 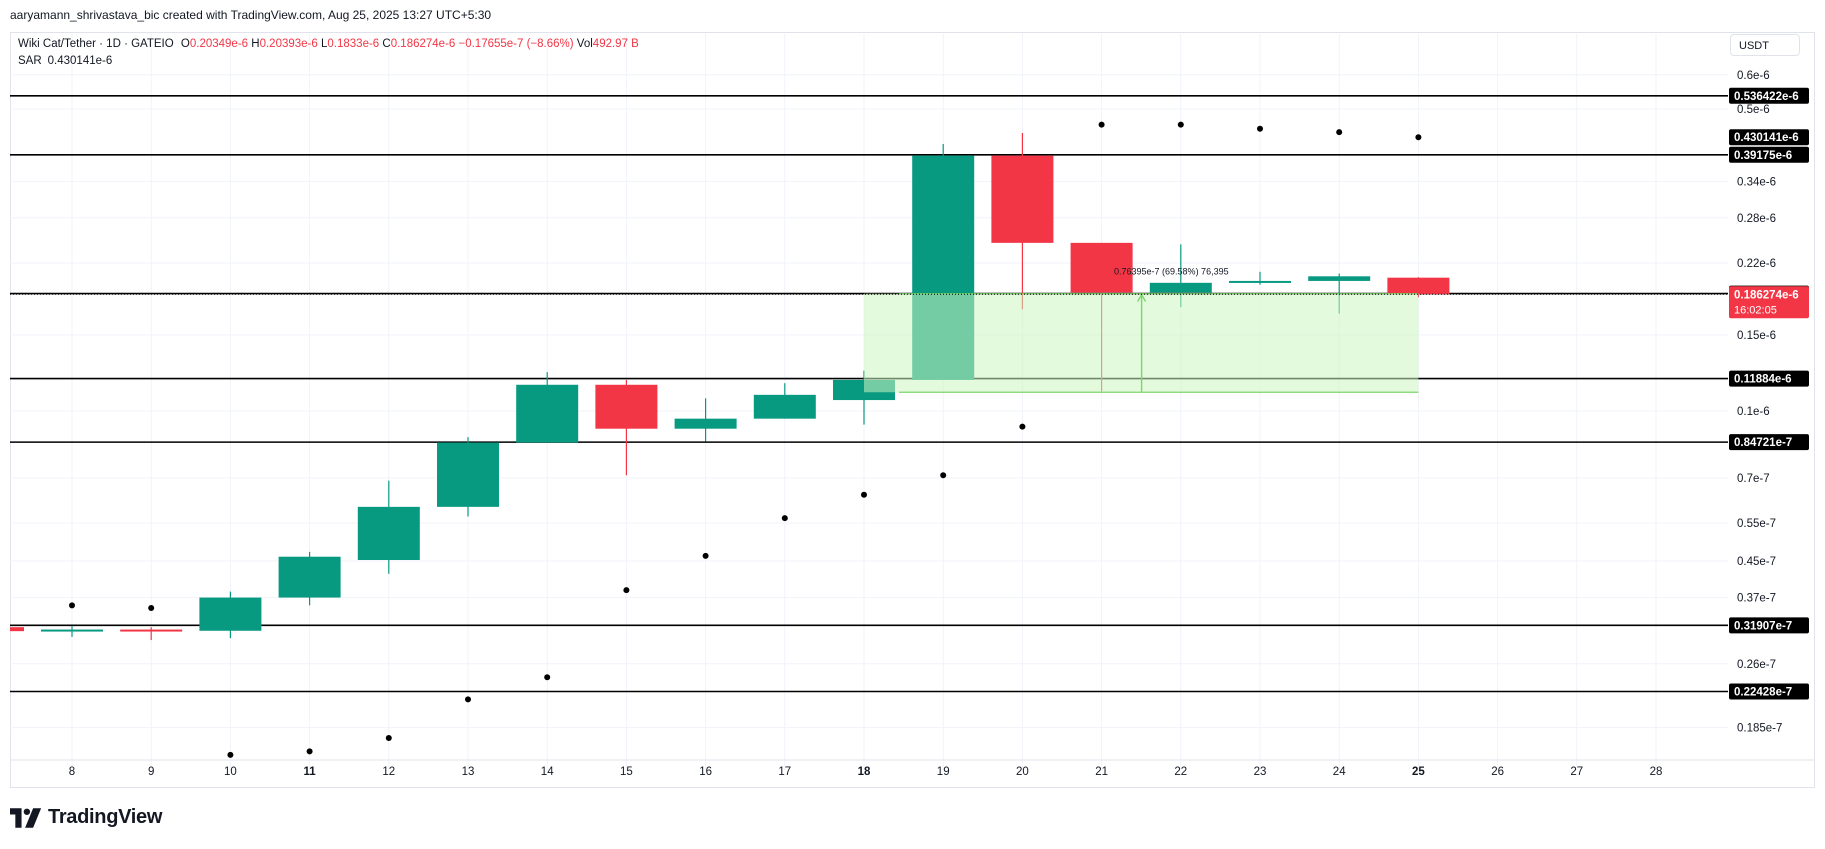 I want to click on x-tick-label: 13, so click(x=468, y=772).